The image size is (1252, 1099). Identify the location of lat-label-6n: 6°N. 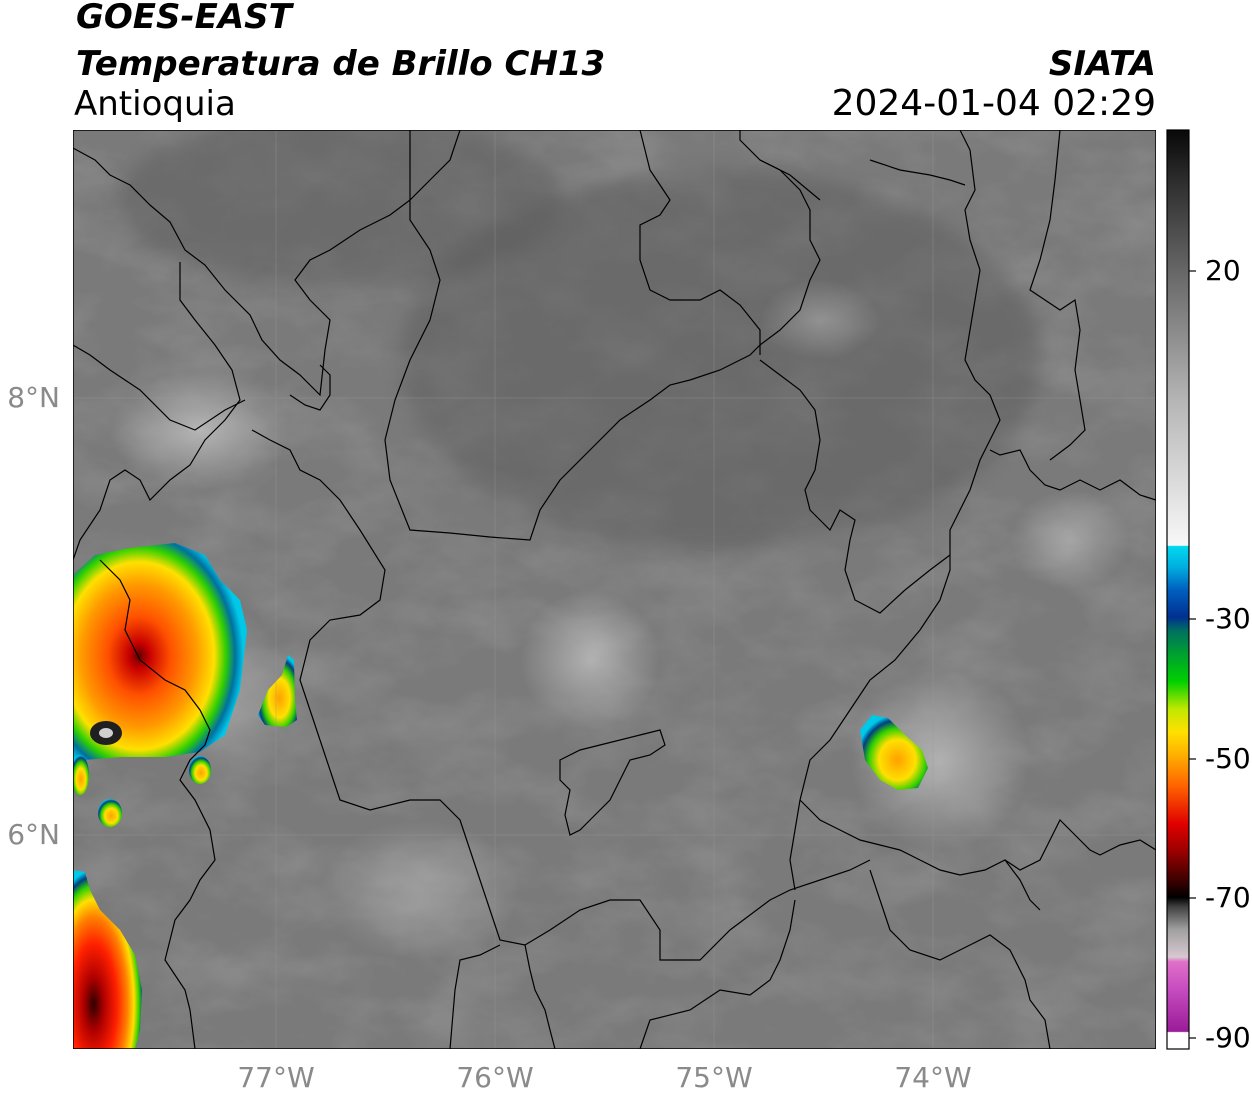
(33, 834).